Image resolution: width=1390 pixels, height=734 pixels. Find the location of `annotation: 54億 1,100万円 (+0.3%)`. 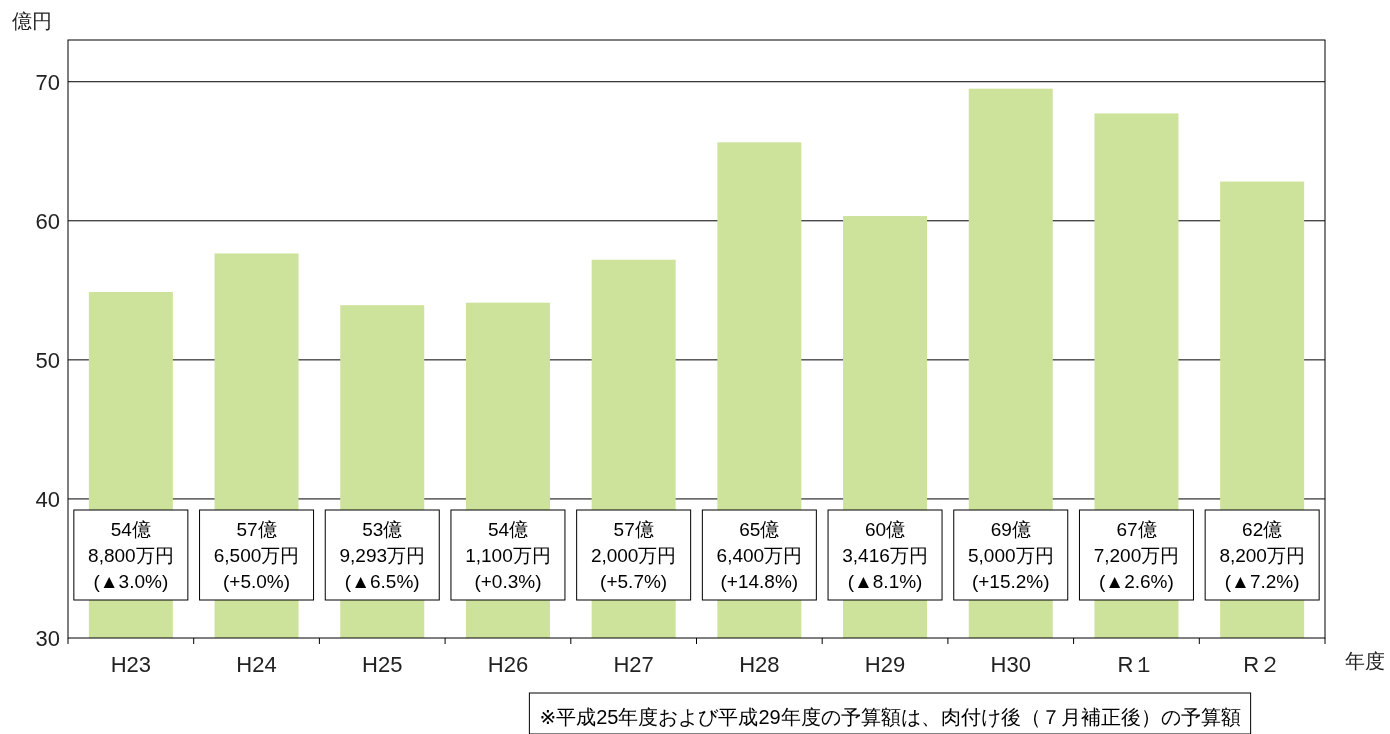

annotation: 54億 1,100万円 (+0.3%) is located at coordinates (508, 555).